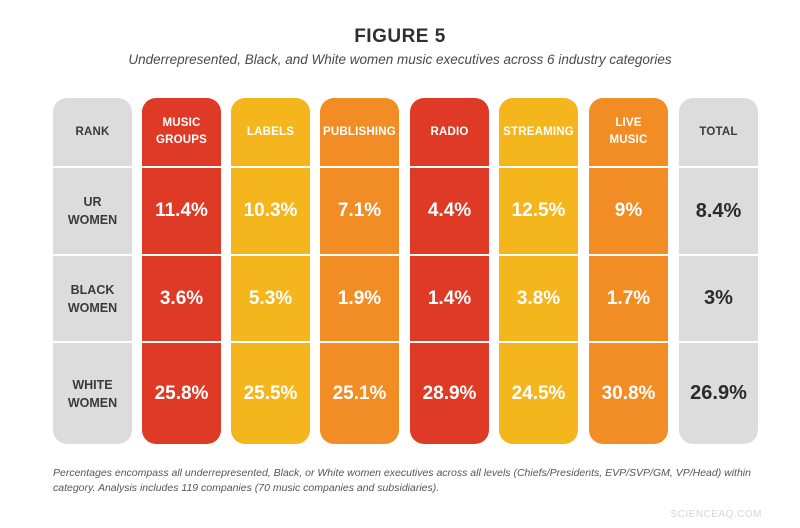 The image size is (800, 528). Describe the element at coordinates (181, 140) in the screenshot. I see `line: GROUPS` at that location.